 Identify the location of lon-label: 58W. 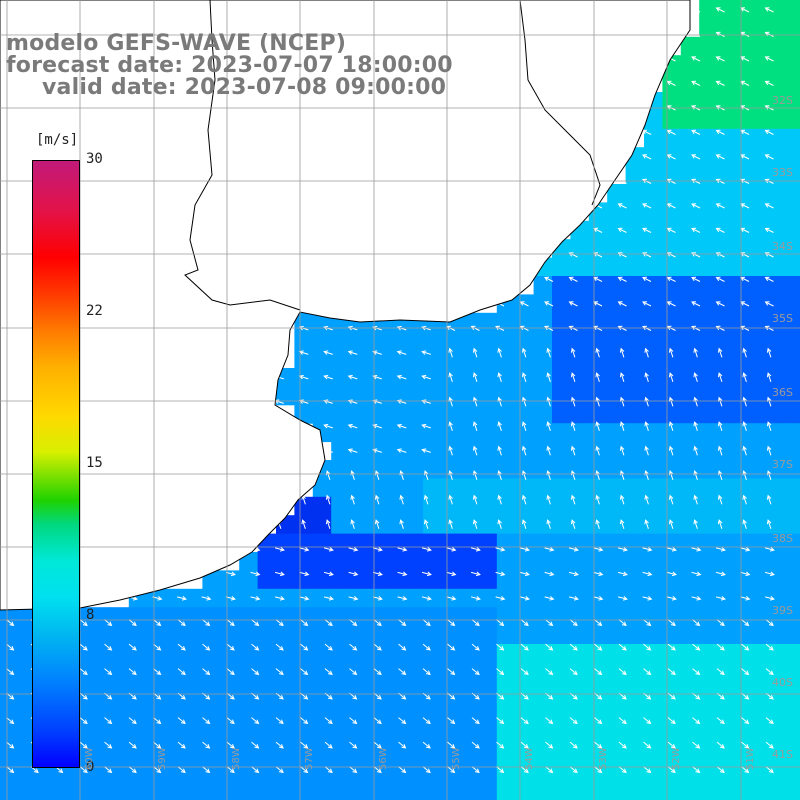
(236, 758).